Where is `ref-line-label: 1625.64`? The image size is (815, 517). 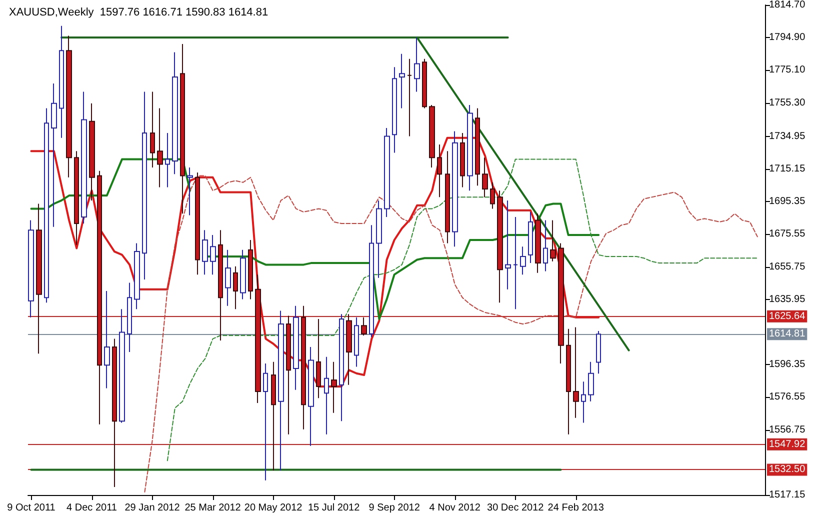
ref-line-label: 1625.64 is located at coordinates (787, 316).